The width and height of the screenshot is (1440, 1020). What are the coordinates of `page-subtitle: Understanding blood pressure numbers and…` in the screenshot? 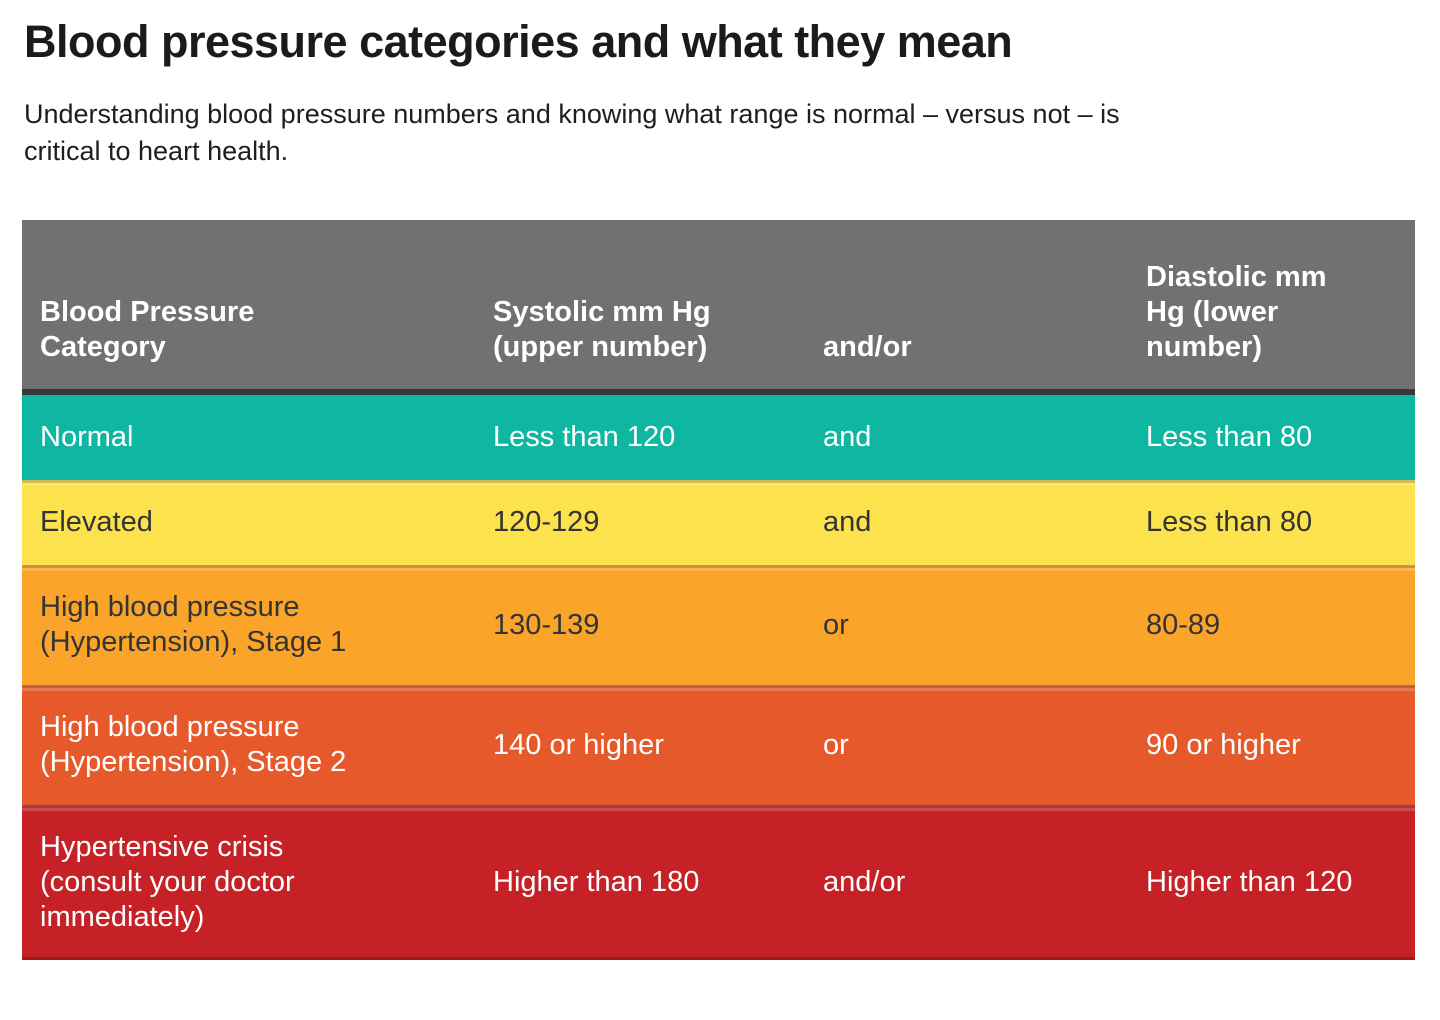 It's located at (572, 132).